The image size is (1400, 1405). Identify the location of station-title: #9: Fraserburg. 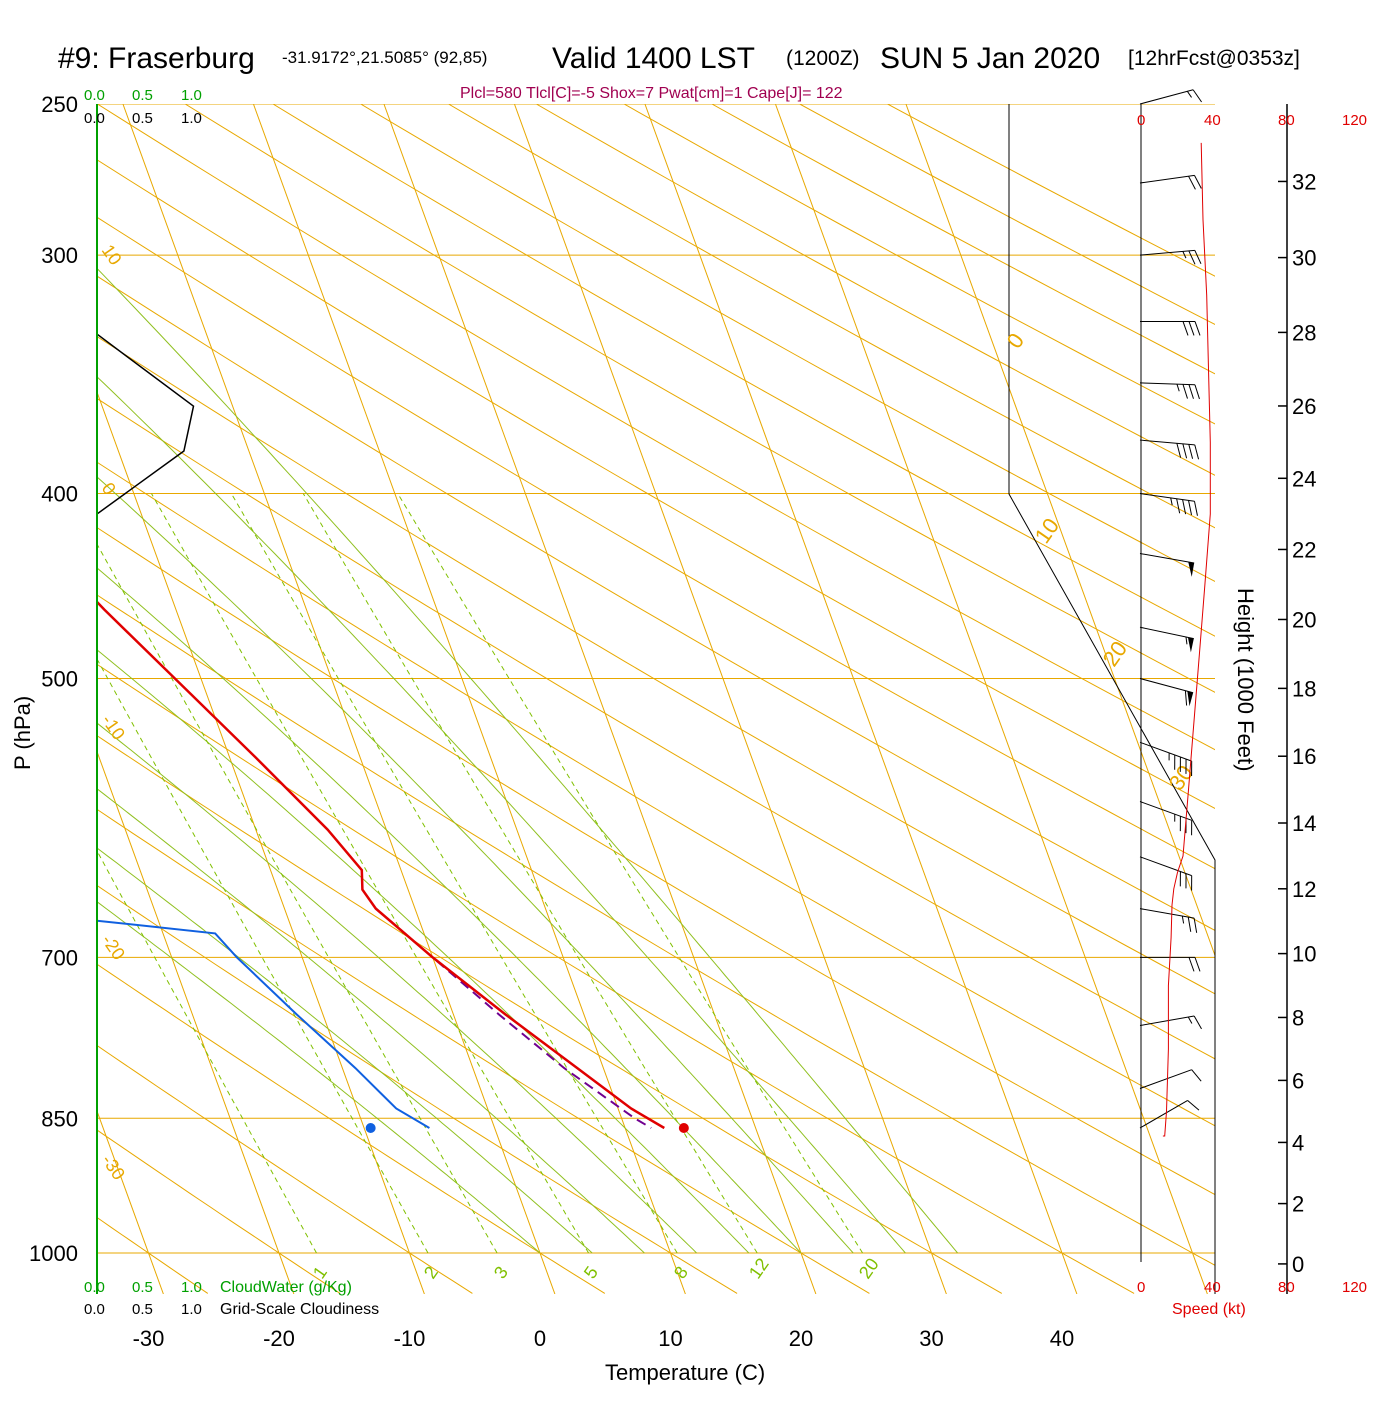
(156, 58).